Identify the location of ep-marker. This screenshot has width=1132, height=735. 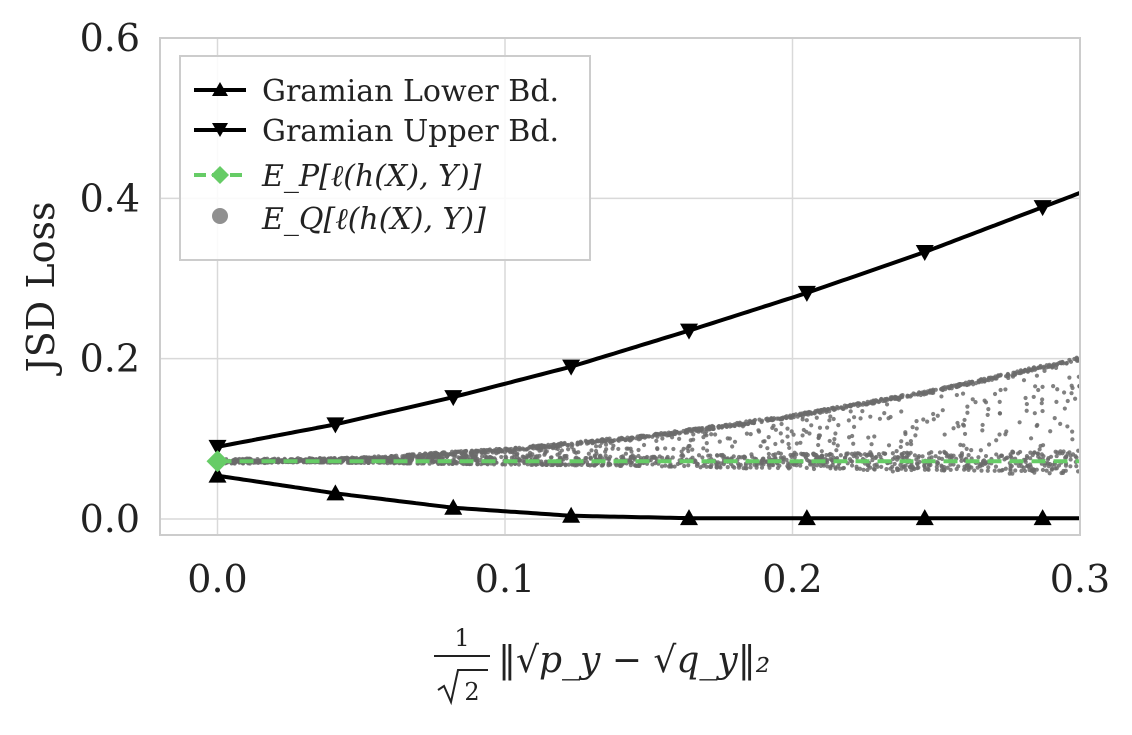
(217, 461).